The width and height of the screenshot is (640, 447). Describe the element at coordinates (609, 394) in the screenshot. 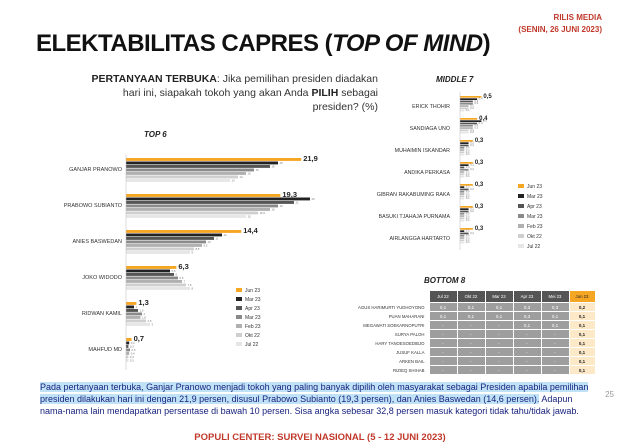

I see `page-number: 25` at that location.